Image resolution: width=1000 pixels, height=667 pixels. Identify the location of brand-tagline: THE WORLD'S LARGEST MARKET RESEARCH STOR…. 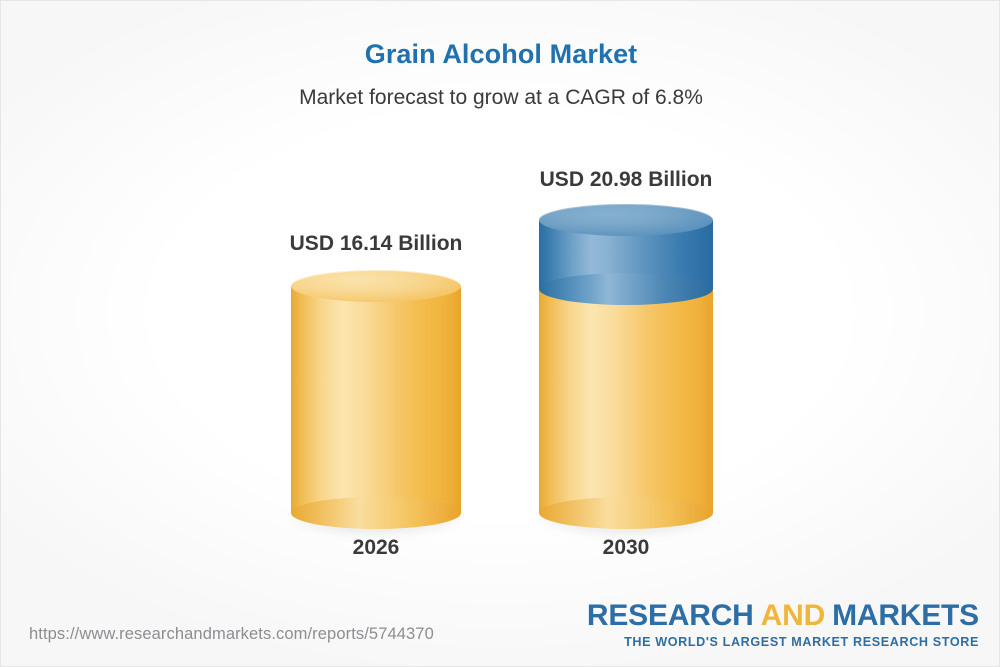
(801, 642).